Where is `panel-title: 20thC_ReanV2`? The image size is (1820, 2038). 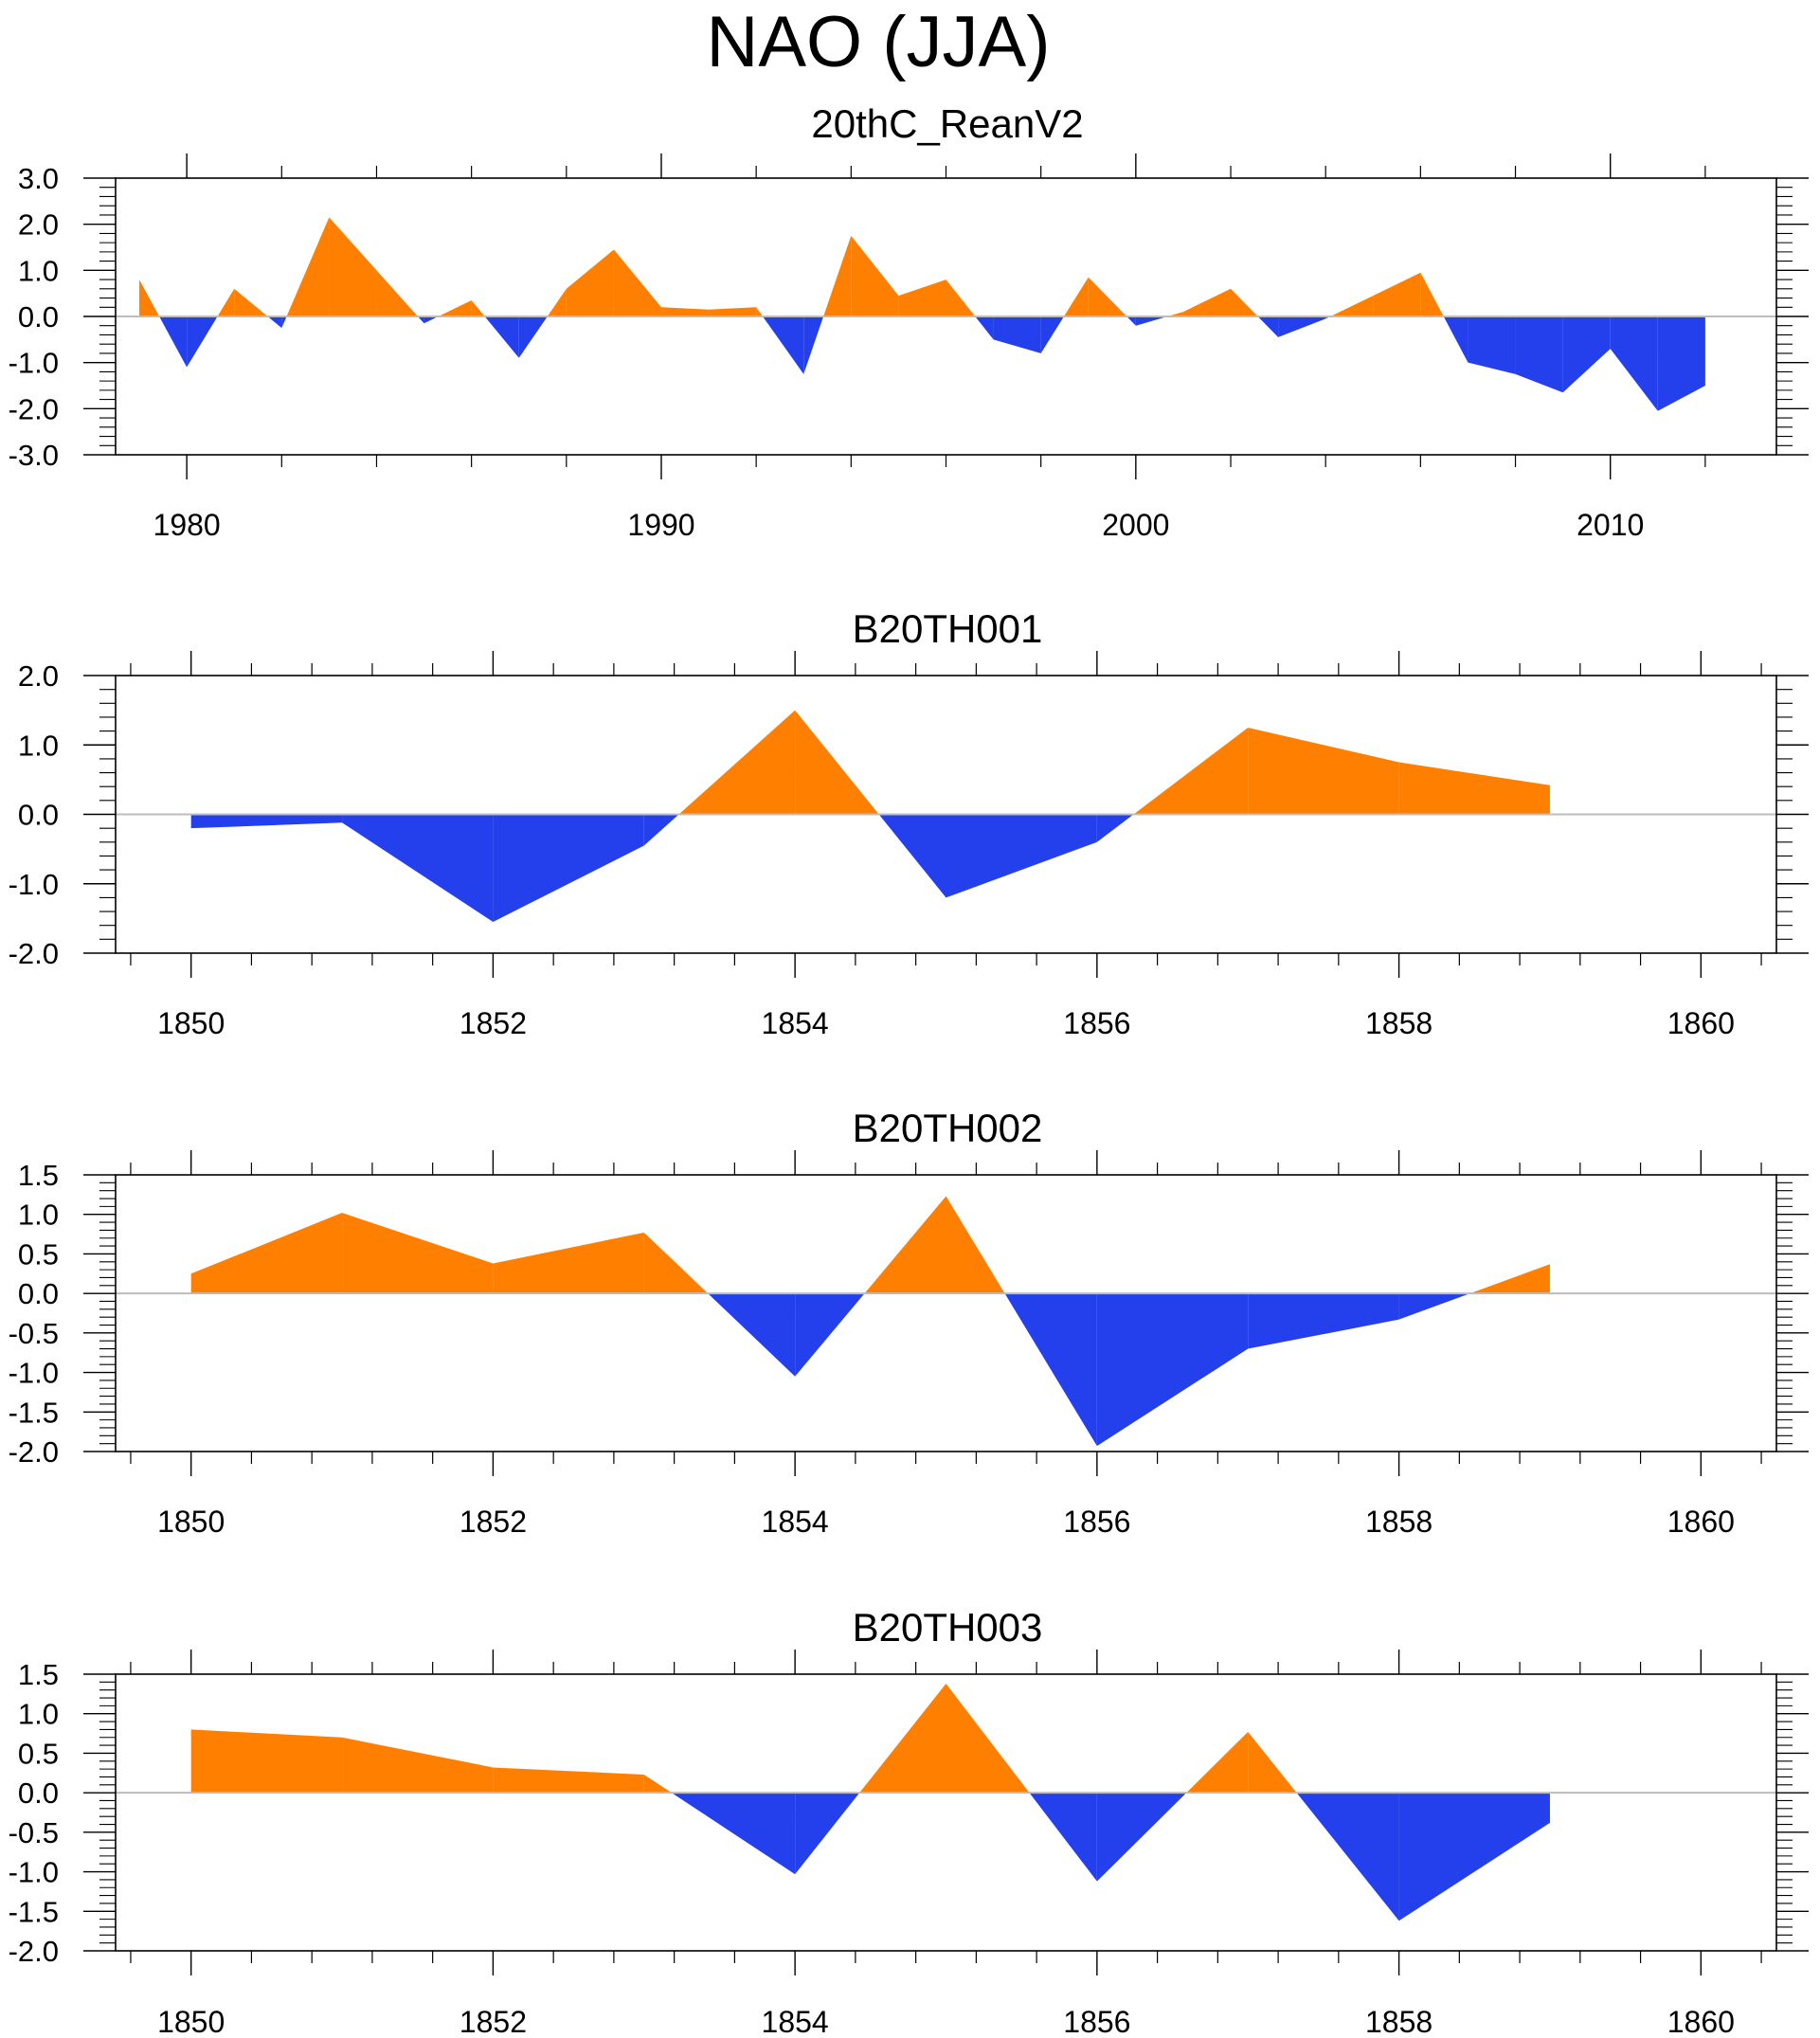 panel-title: 20thC_ReanV2 is located at coordinates (947, 123).